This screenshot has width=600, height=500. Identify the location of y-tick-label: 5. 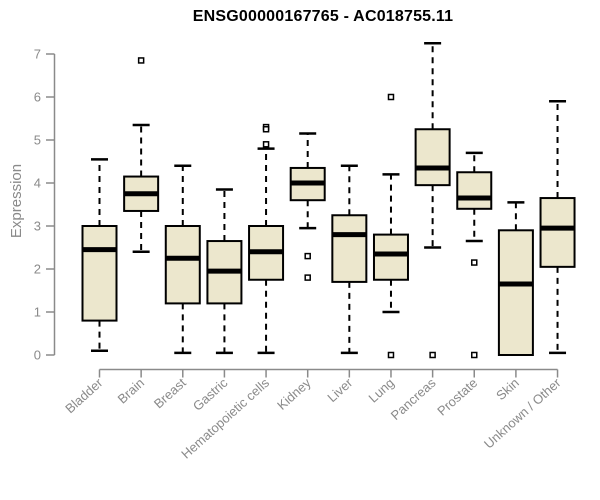
(37, 140).